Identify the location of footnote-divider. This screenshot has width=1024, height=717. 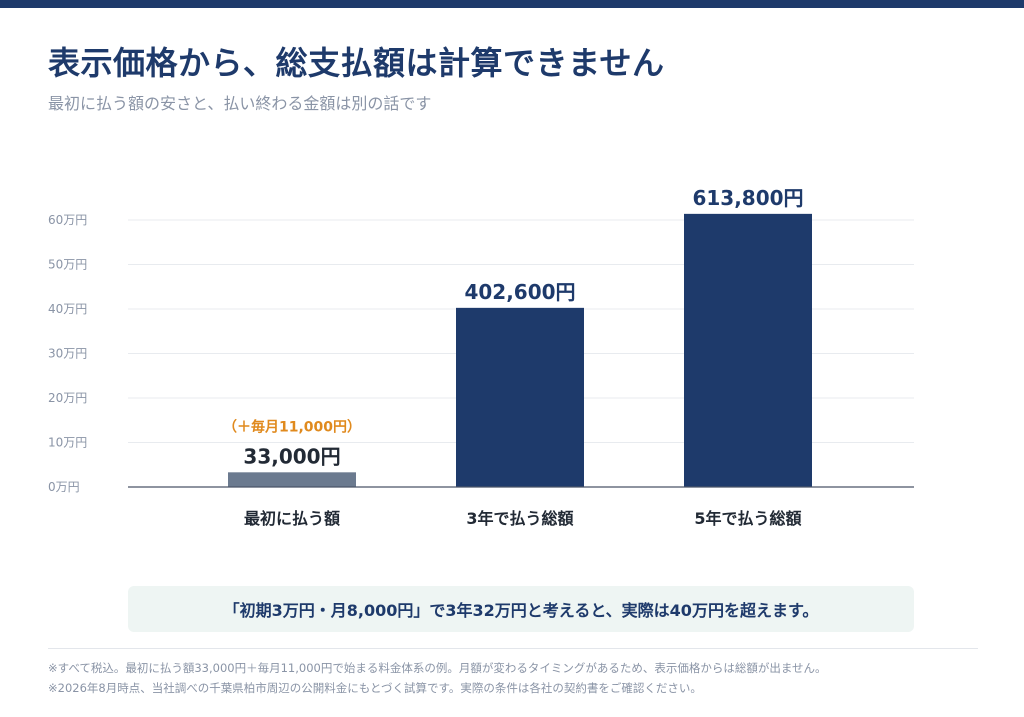
(513, 648).